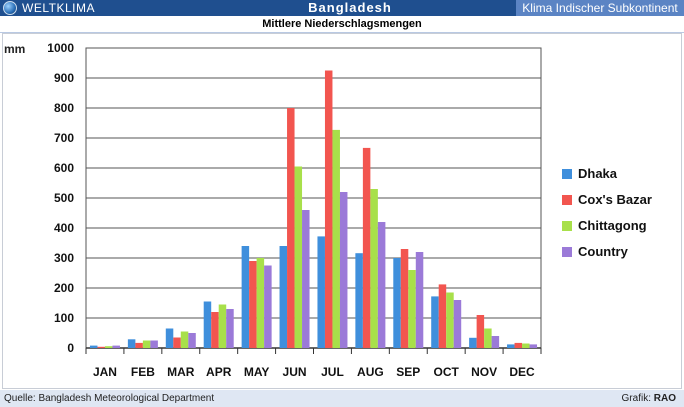 The height and width of the screenshot is (407, 684). What do you see at coordinates (342, 24) in the screenshot?
I see `chart-subtitle: Mittlere Niederschlagsmengen` at bounding box center [342, 24].